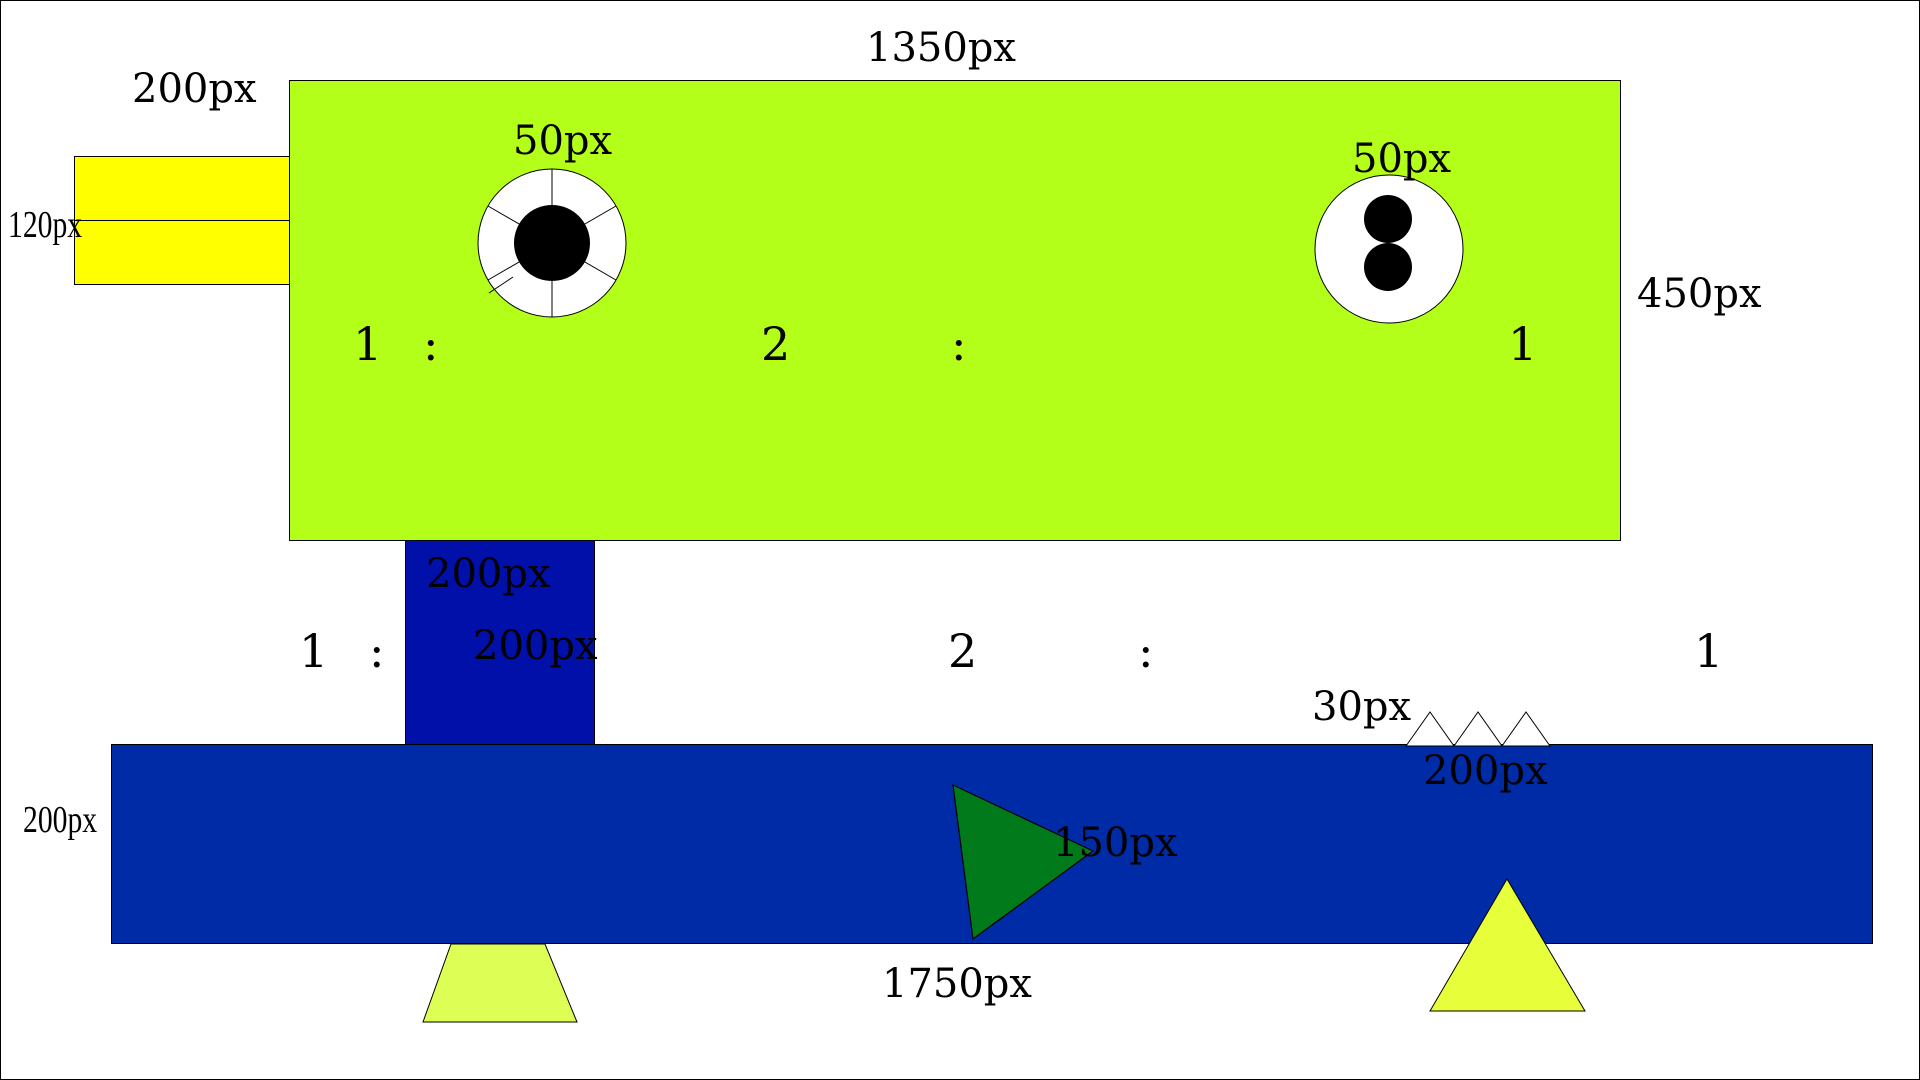  I want to click on top-width-label: 1350px, so click(941, 48).